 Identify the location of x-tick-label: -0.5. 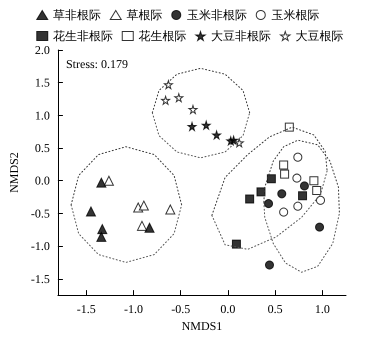
(180, 309).